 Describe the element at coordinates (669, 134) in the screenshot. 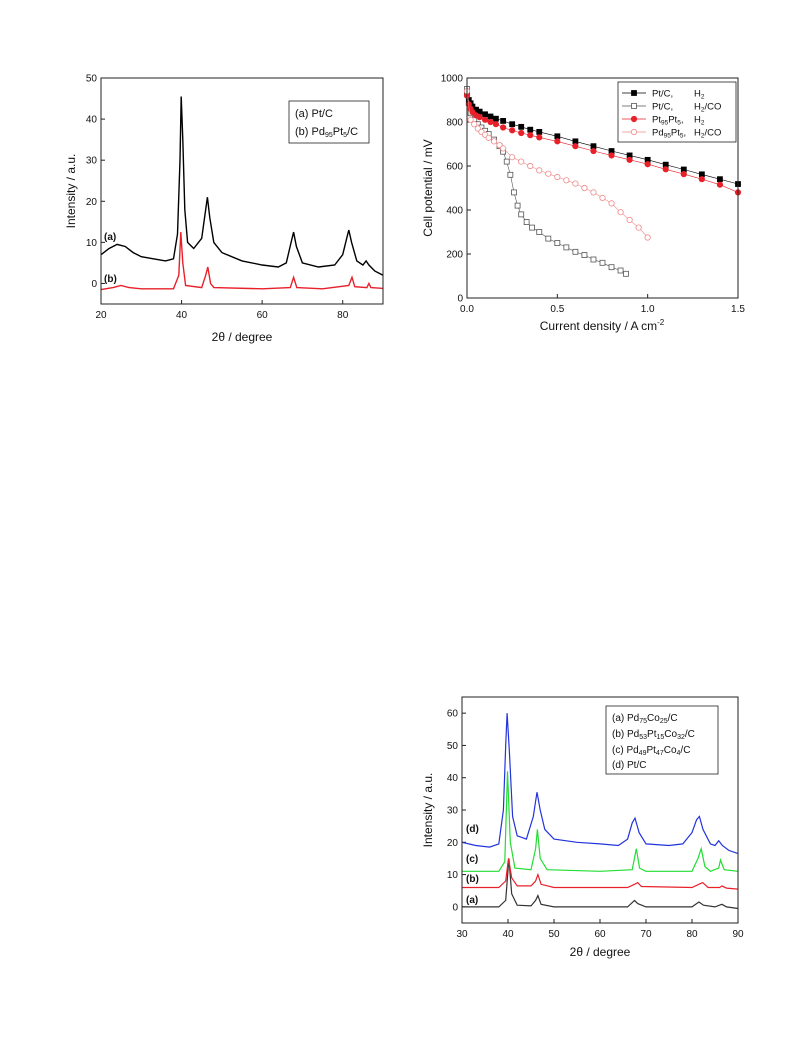

I see `c2-legend-name-3: Pd95Pt5,` at that location.